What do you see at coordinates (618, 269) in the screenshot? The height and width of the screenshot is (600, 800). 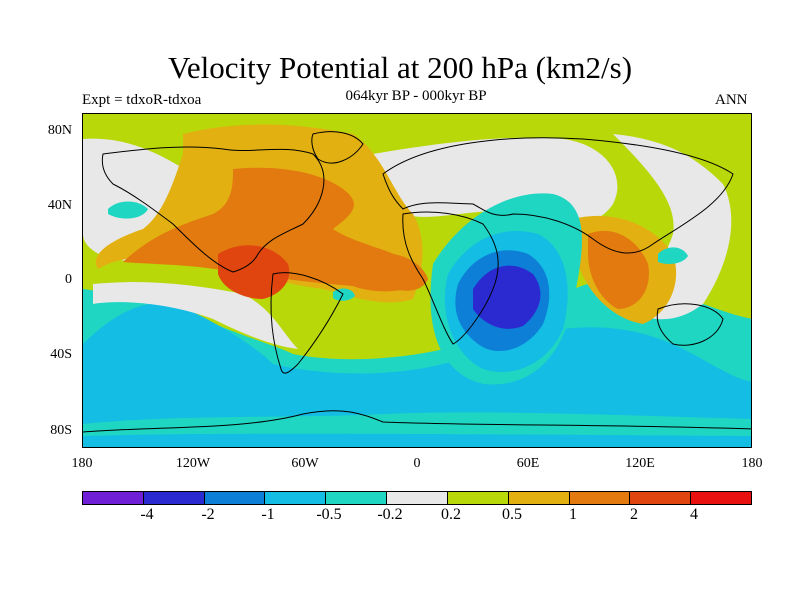 I see `contour-pos-mid-maritime` at bounding box center [618, 269].